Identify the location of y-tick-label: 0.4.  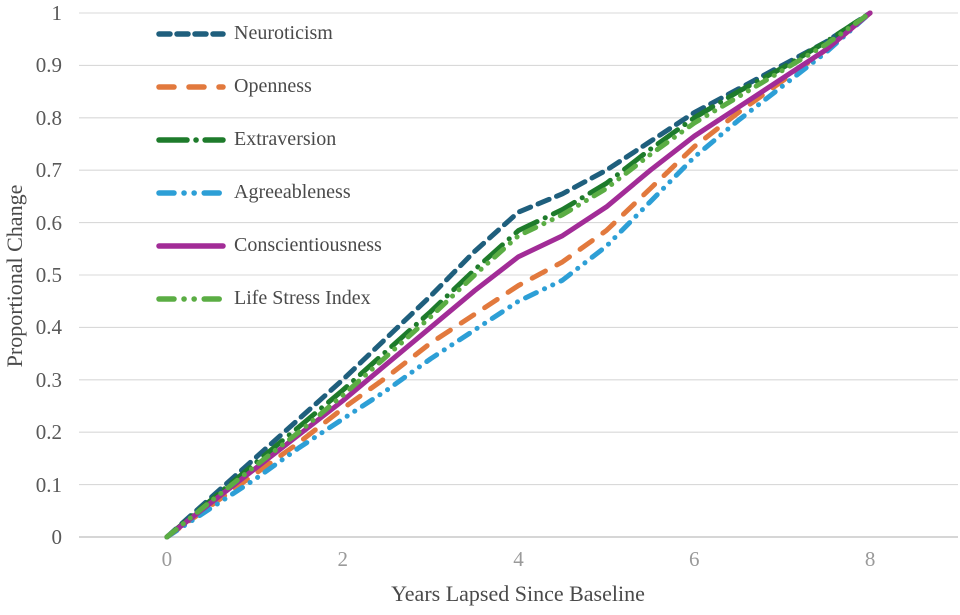
(48, 327).